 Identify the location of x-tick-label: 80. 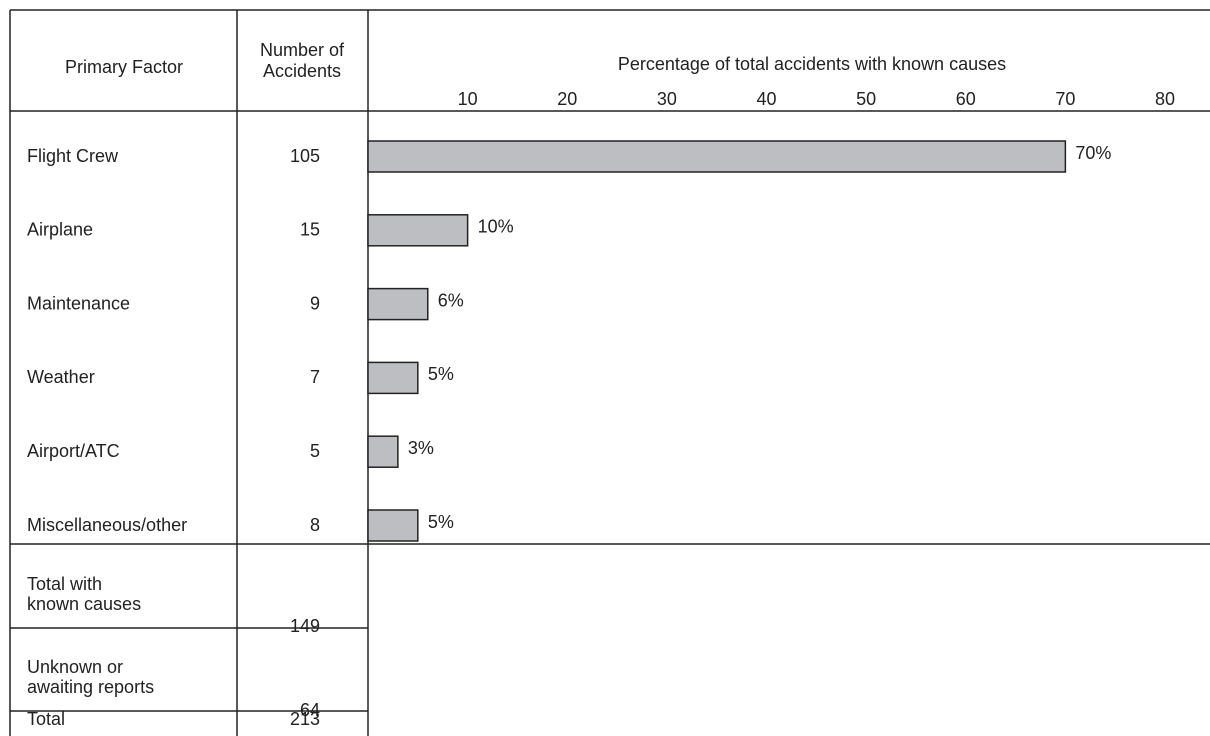
(1165, 99).